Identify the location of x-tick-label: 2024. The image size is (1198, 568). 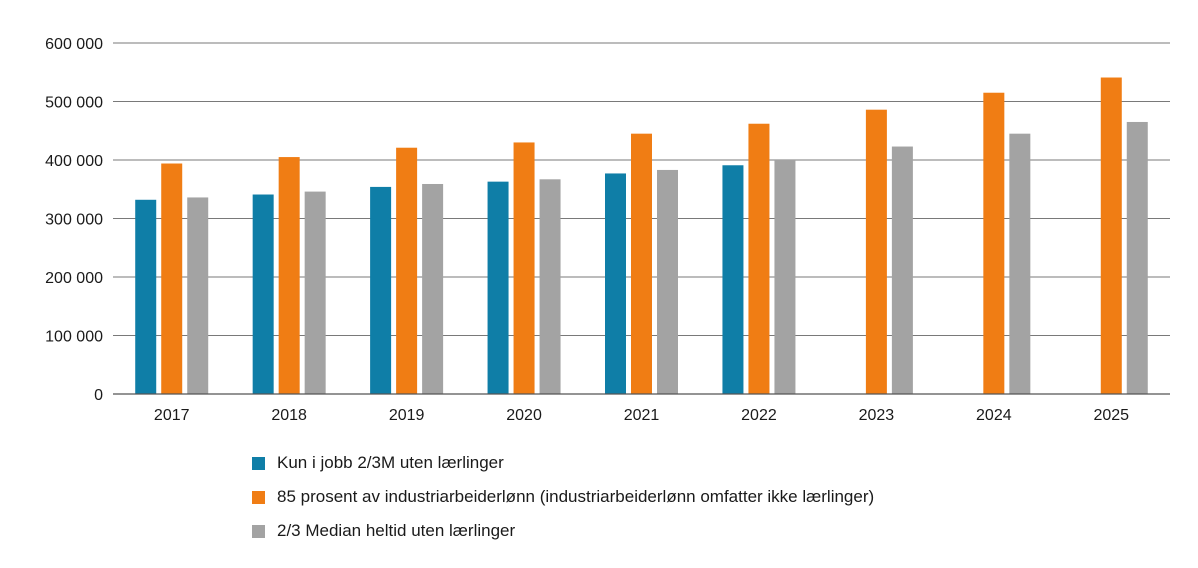
(994, 415).